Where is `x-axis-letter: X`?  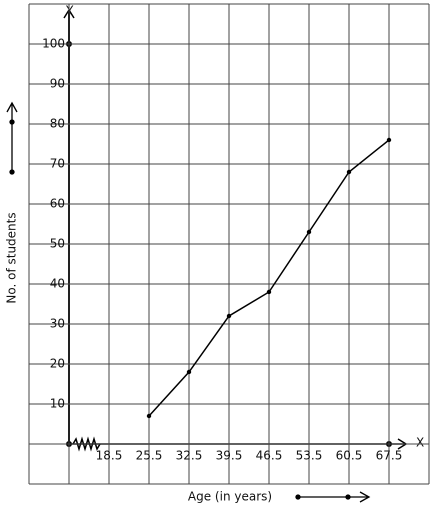 x-axis-letter: X is located at coordinates (420, 443).